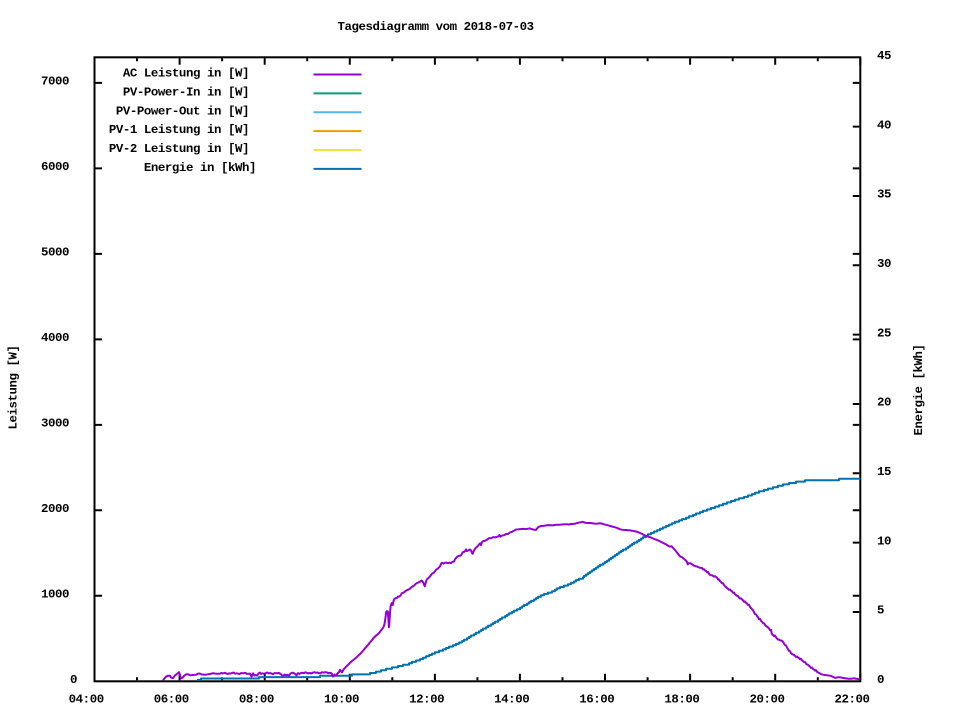  What do you see at coordinates (341, 700) in the screenshot?
I see `svg-text: 10:00` at bounding box center [341, 700].